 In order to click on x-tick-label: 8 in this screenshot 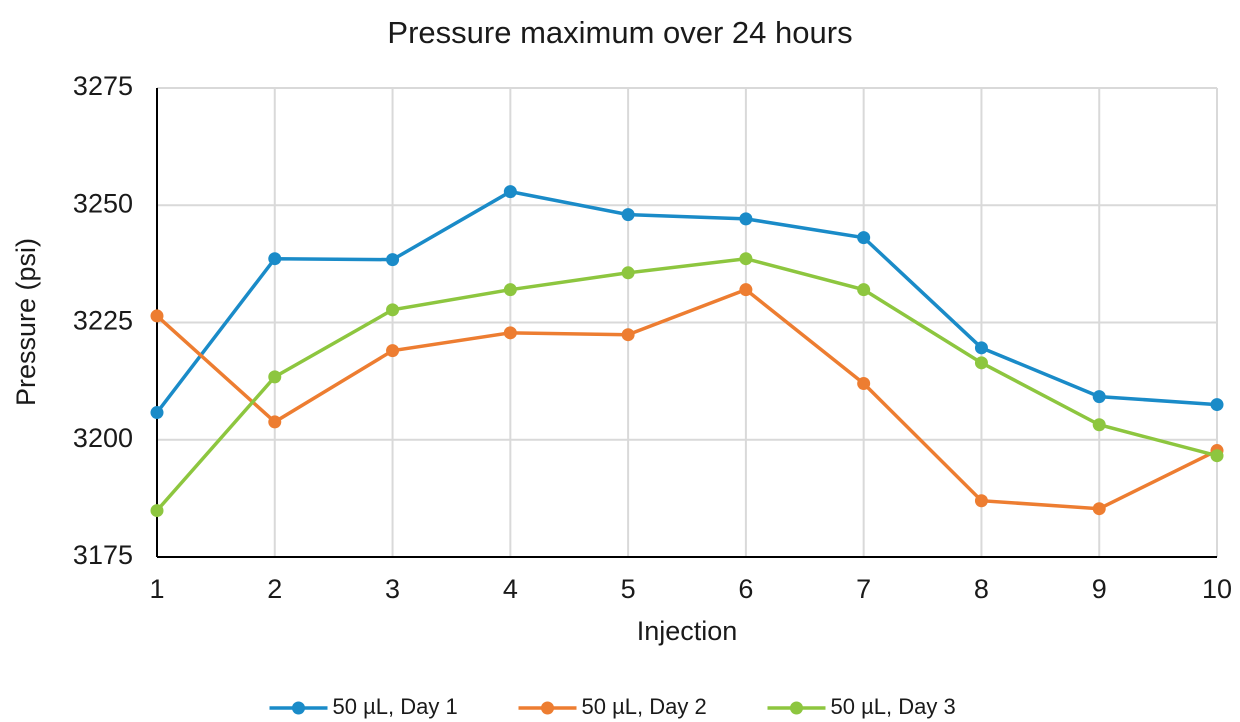, I will do `click(981, 589)`.